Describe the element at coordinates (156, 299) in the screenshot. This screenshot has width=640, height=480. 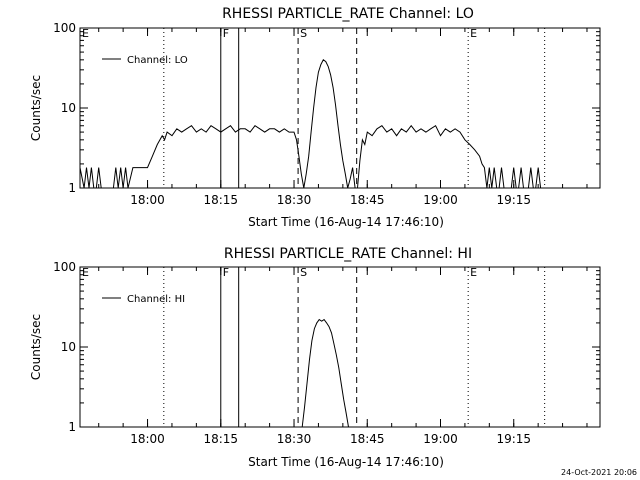
I see `legend-label: Channel: HI` at that location.